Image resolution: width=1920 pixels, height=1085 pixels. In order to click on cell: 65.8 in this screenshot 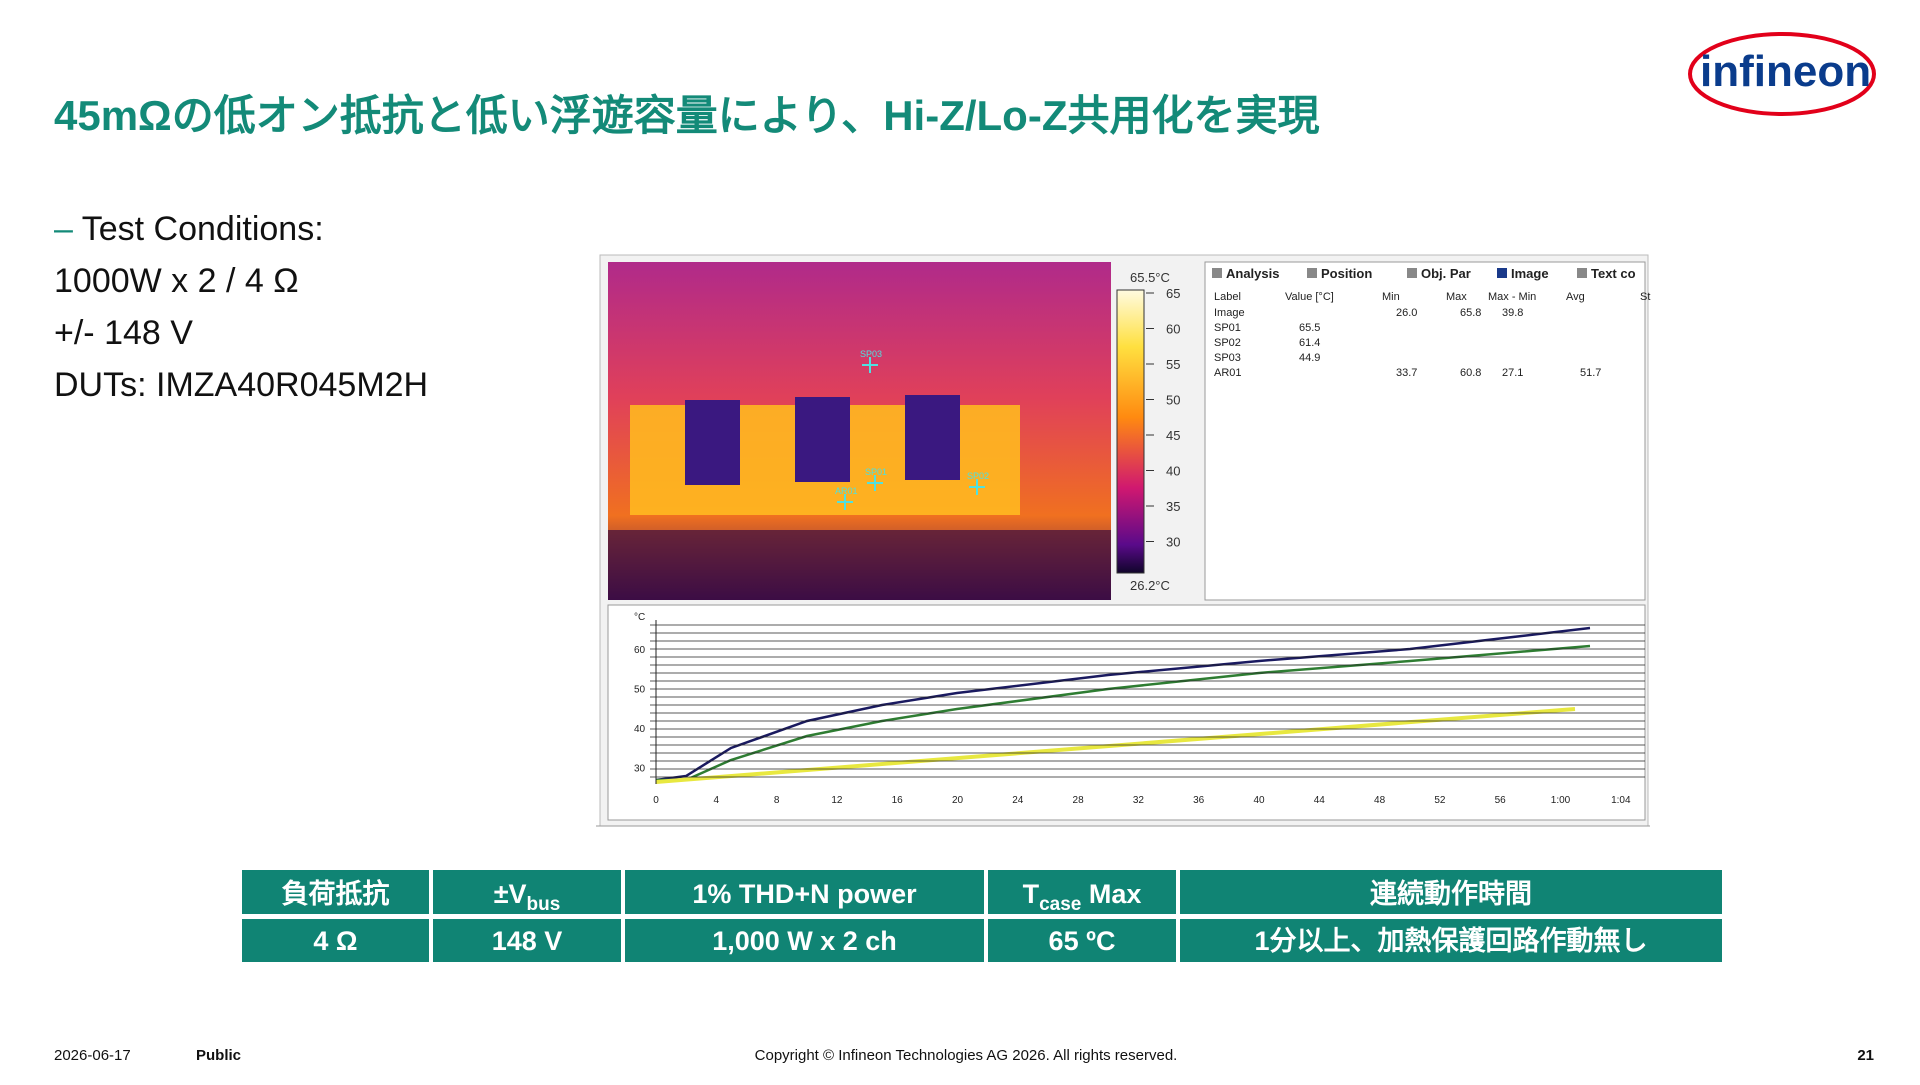, I will do `click(1470, 313)`.